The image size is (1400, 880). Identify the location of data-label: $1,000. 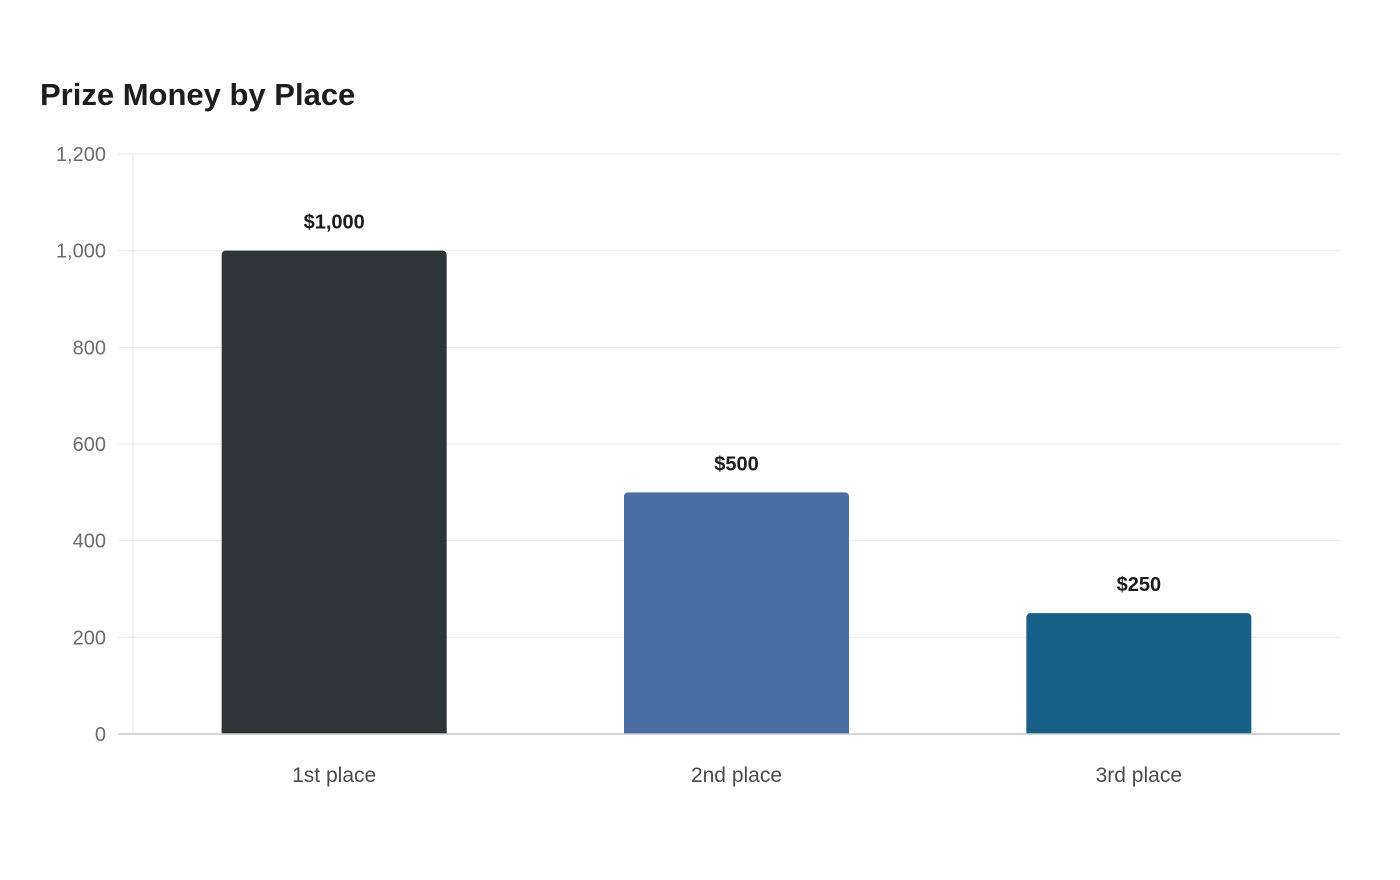
(334, 223).